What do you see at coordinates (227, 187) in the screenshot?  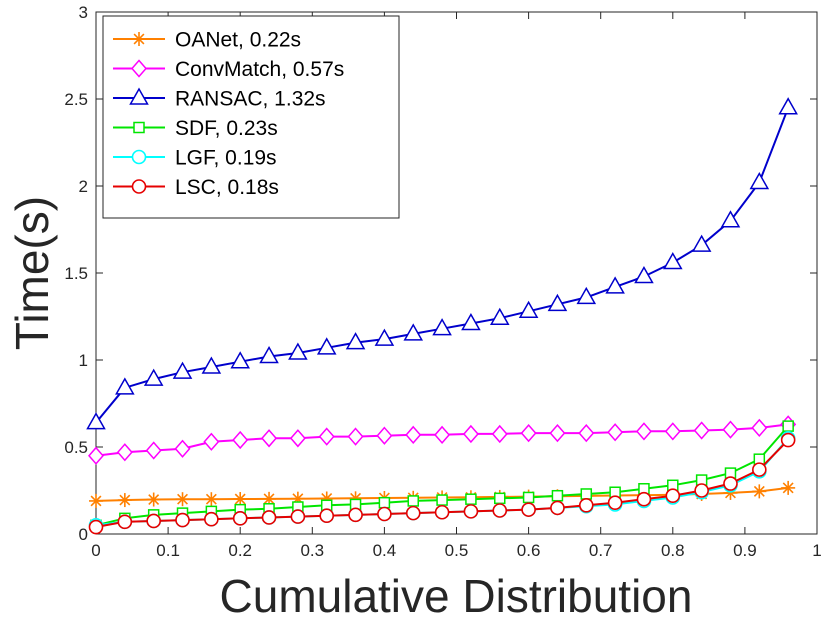 I see `legend-label: LSC, 0.18s` at bounding box center [227, 187].